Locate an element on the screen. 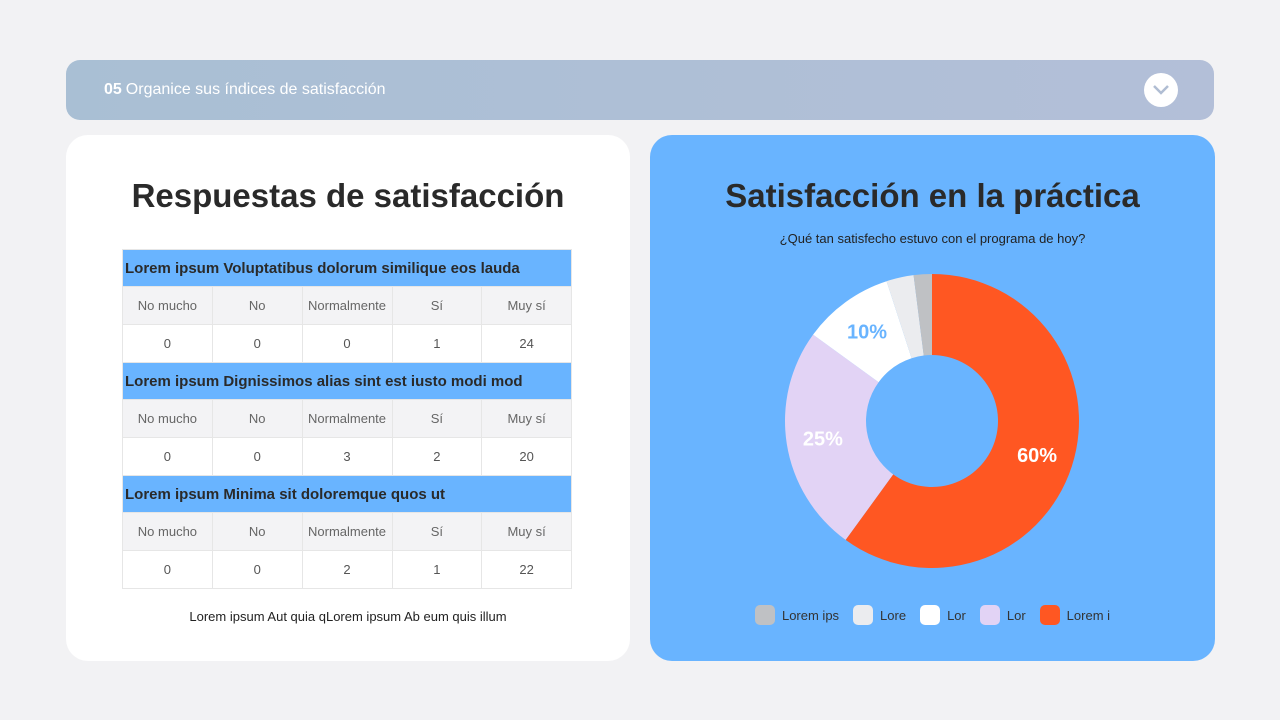  donut-chart: 60% 25% 10% is located at coordinates (932, 421).